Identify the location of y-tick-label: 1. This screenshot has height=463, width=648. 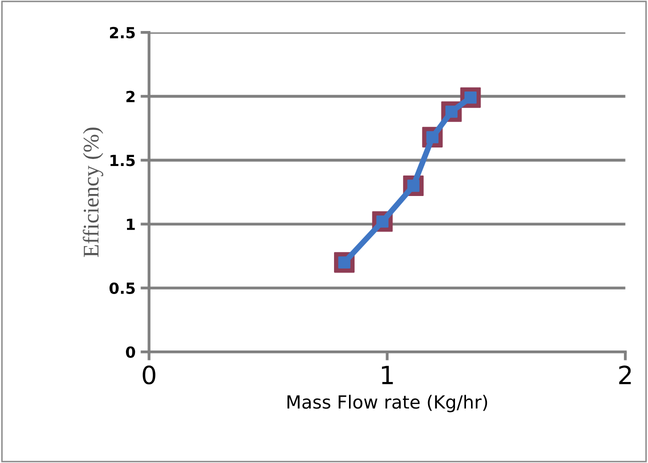
(130, 224).